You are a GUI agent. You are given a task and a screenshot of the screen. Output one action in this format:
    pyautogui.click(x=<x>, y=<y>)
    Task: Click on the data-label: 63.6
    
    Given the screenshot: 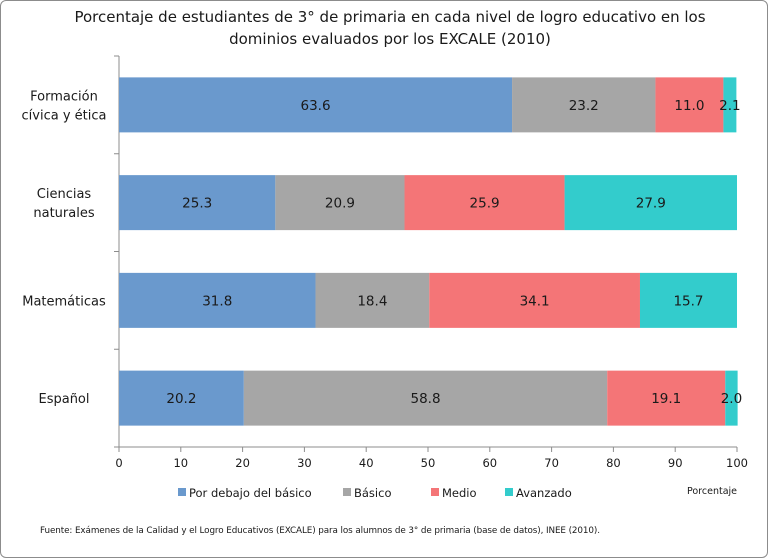 What is the action you would take?
    pyautogui.click(x=315, y=106)
    